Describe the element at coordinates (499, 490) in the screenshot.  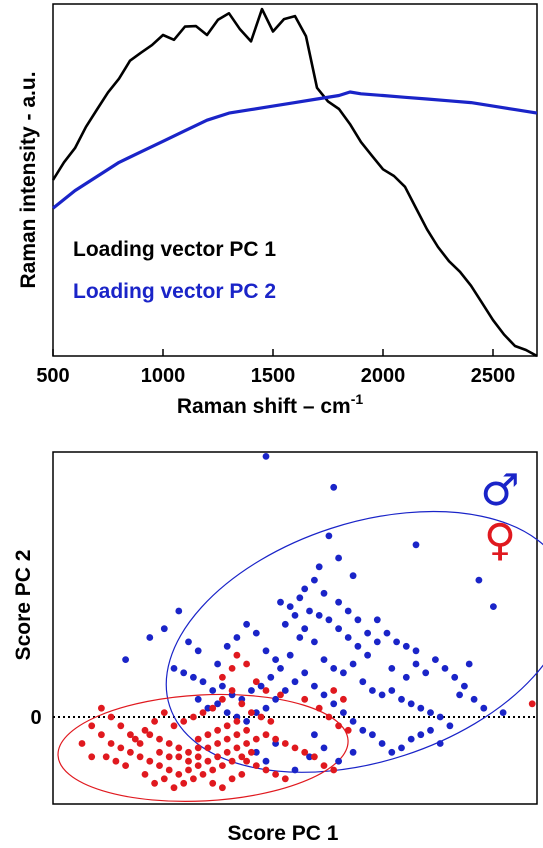
I see `male-symbol: ♂` at that location.